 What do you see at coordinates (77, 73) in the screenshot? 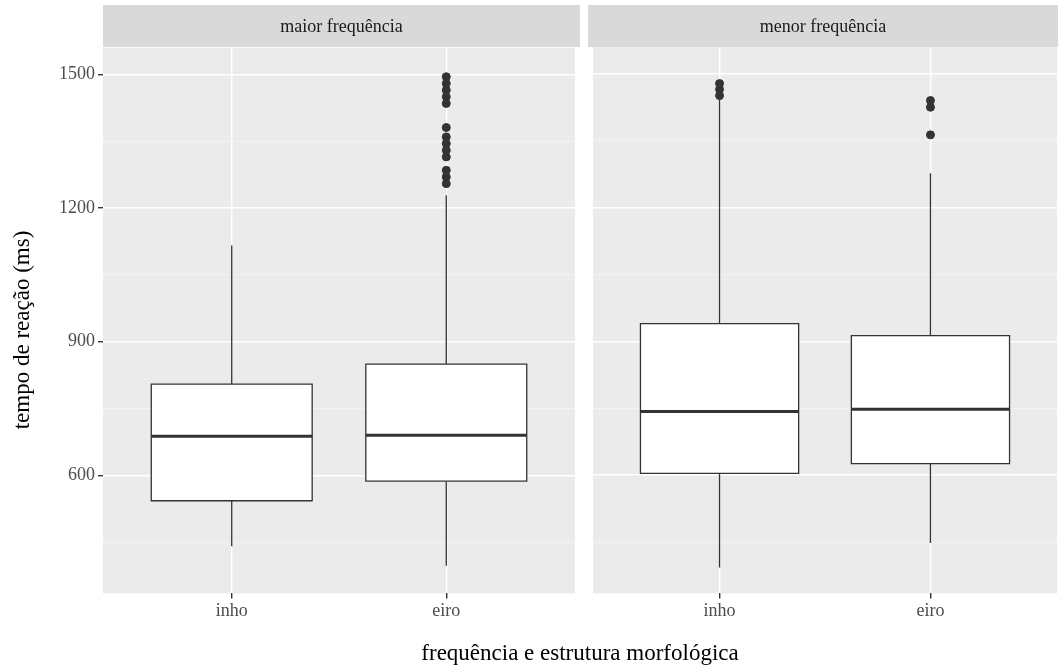
I see `y-tick-label: 1500` at bounding box center [77, 73].